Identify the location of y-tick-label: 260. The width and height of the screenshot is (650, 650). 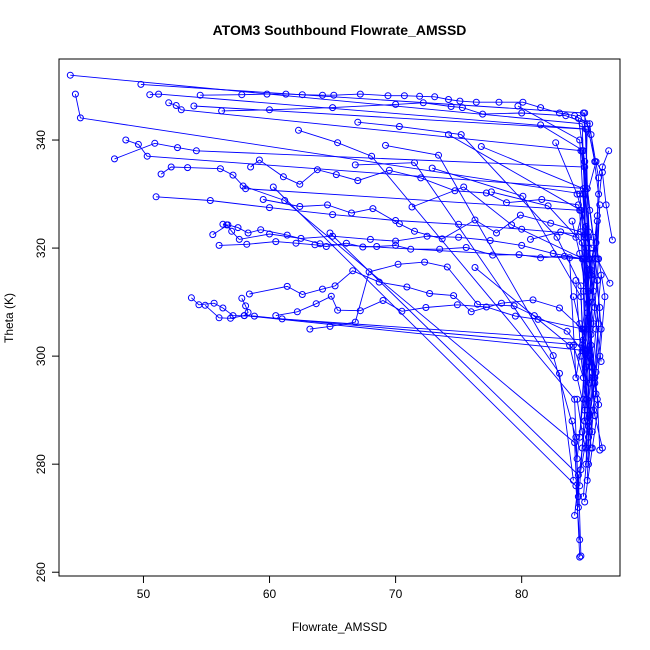
(41, 572).